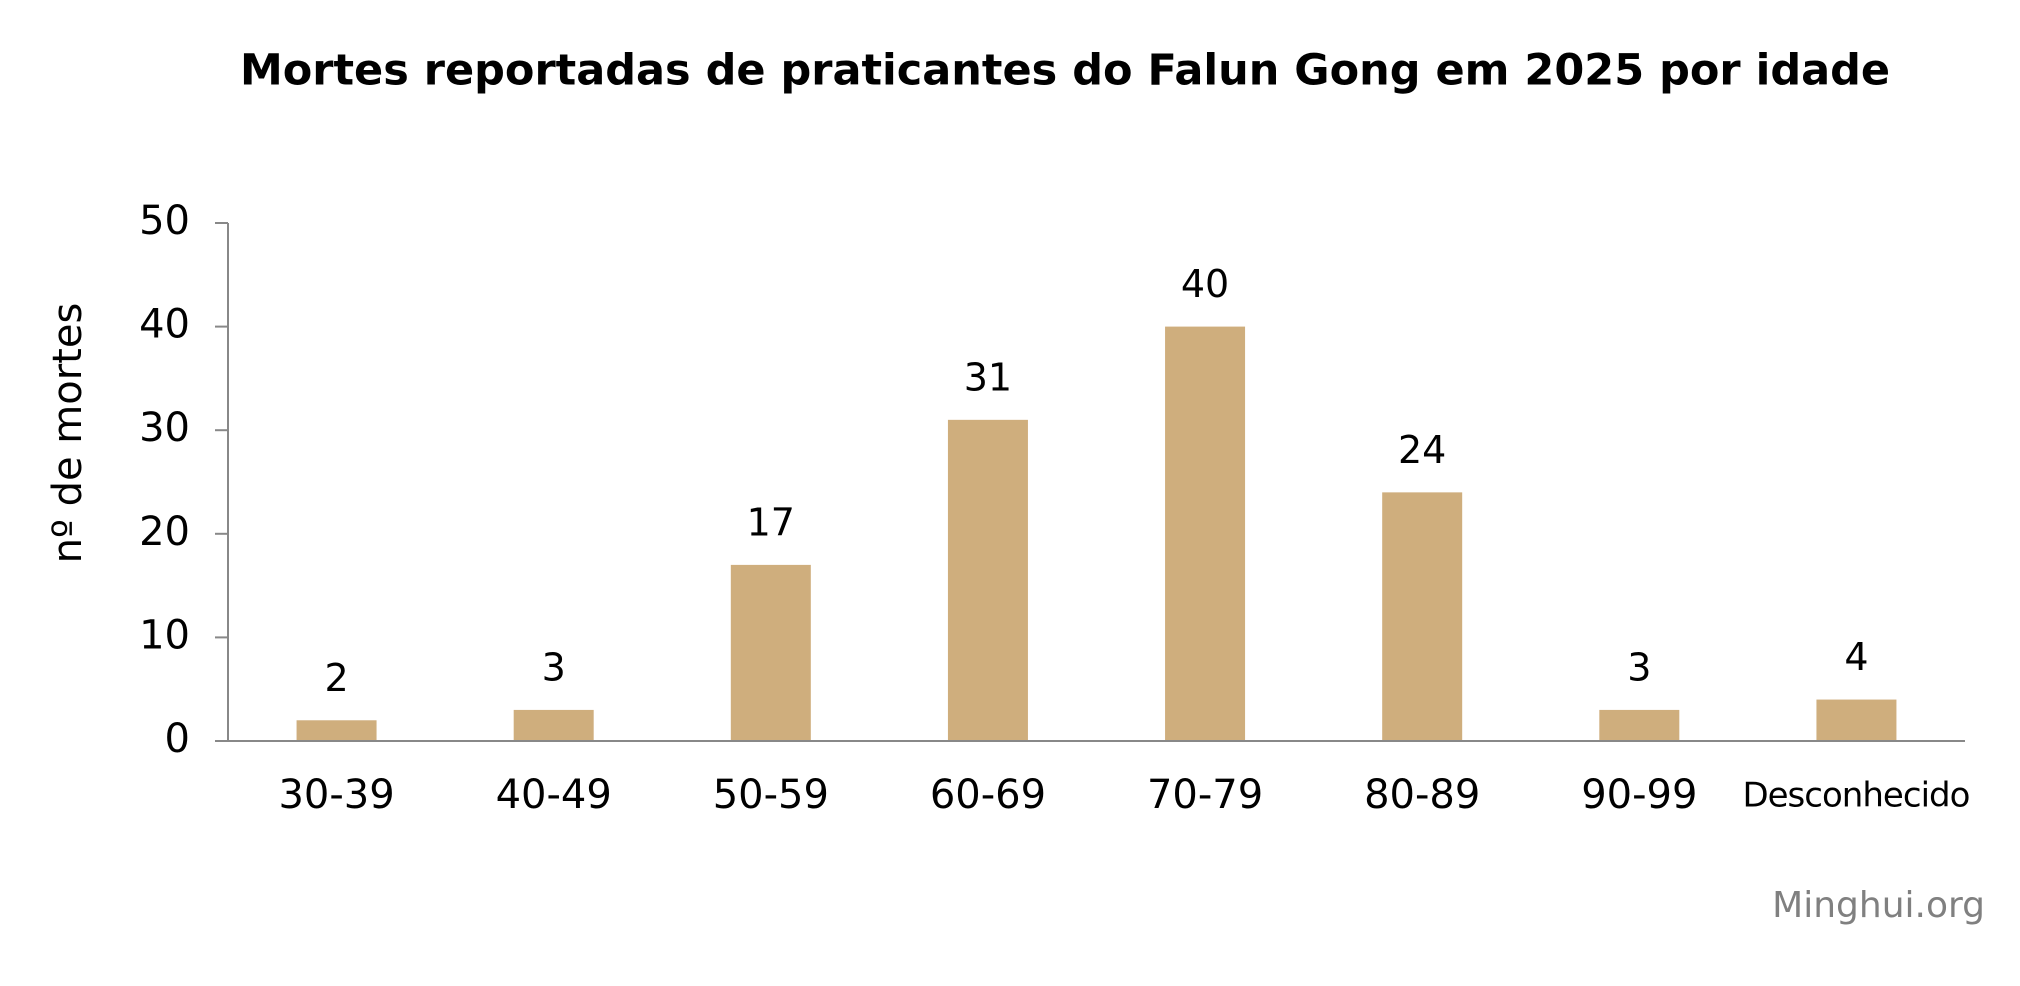  I want to click on y-tick-label: 40, so click(164, 325).